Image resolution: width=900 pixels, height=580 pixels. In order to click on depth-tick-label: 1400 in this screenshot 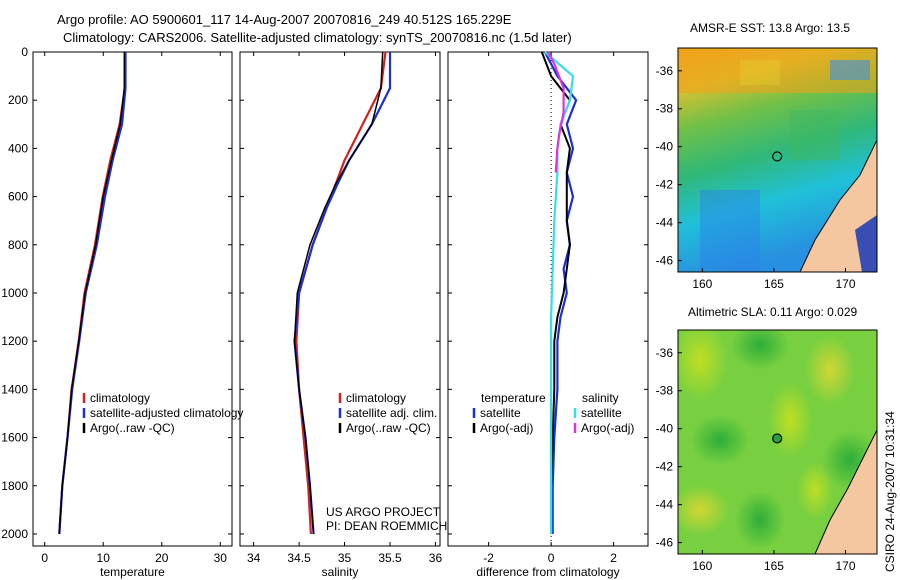, I will do `click(14, 389)`.